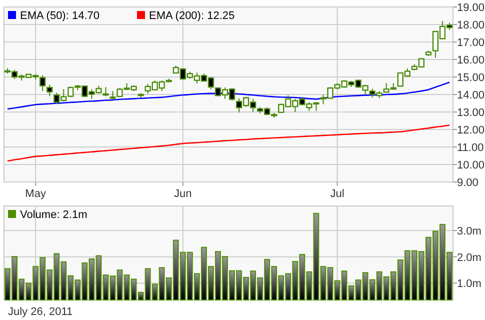  Describe the element at coordinates (467, 183) in the screenshot. I see `y-tick-label: 9.00` at that location.